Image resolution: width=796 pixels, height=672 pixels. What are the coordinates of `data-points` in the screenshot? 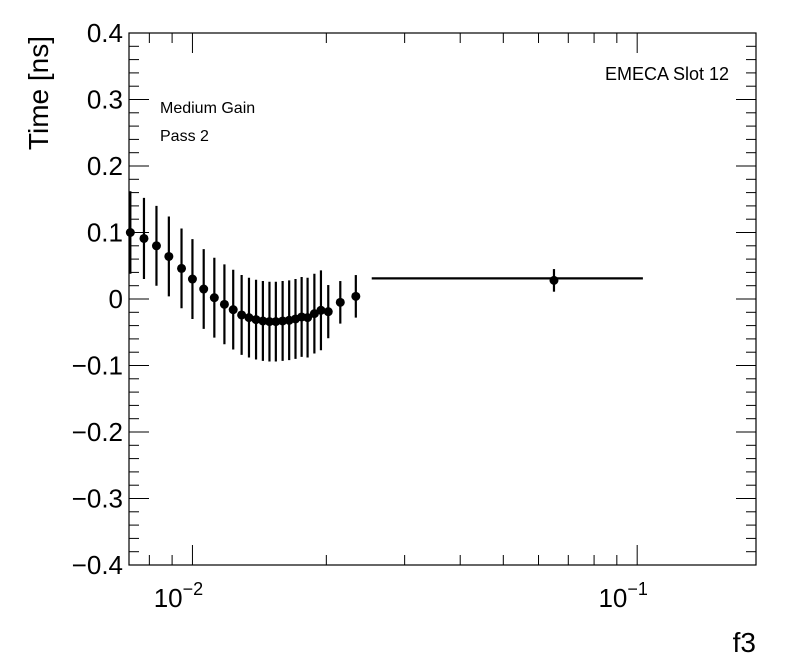 It's located at (342, 277).